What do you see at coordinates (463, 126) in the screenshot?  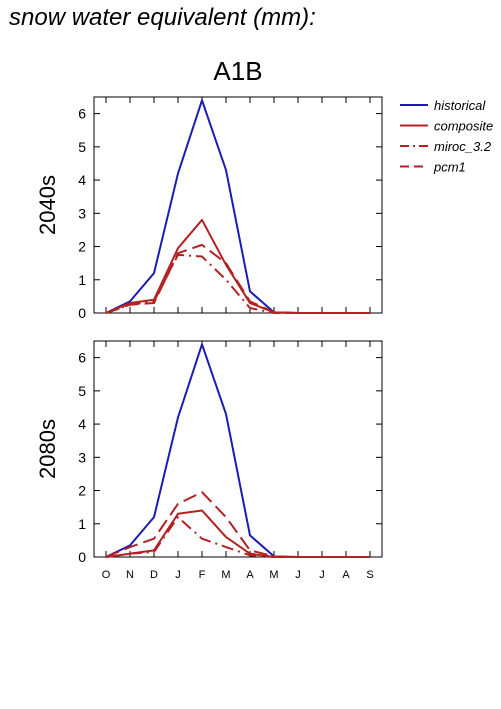 I see `legend-label: composite` at bounding box center [463, 126].